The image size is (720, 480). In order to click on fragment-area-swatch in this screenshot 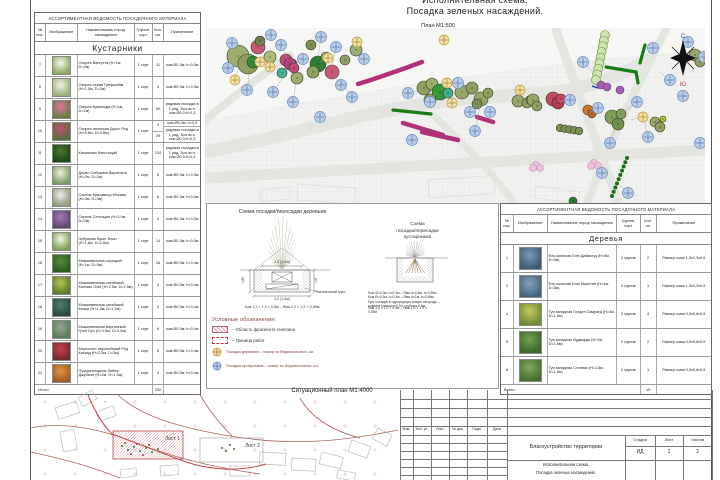, I will do `click(220, 329)`.